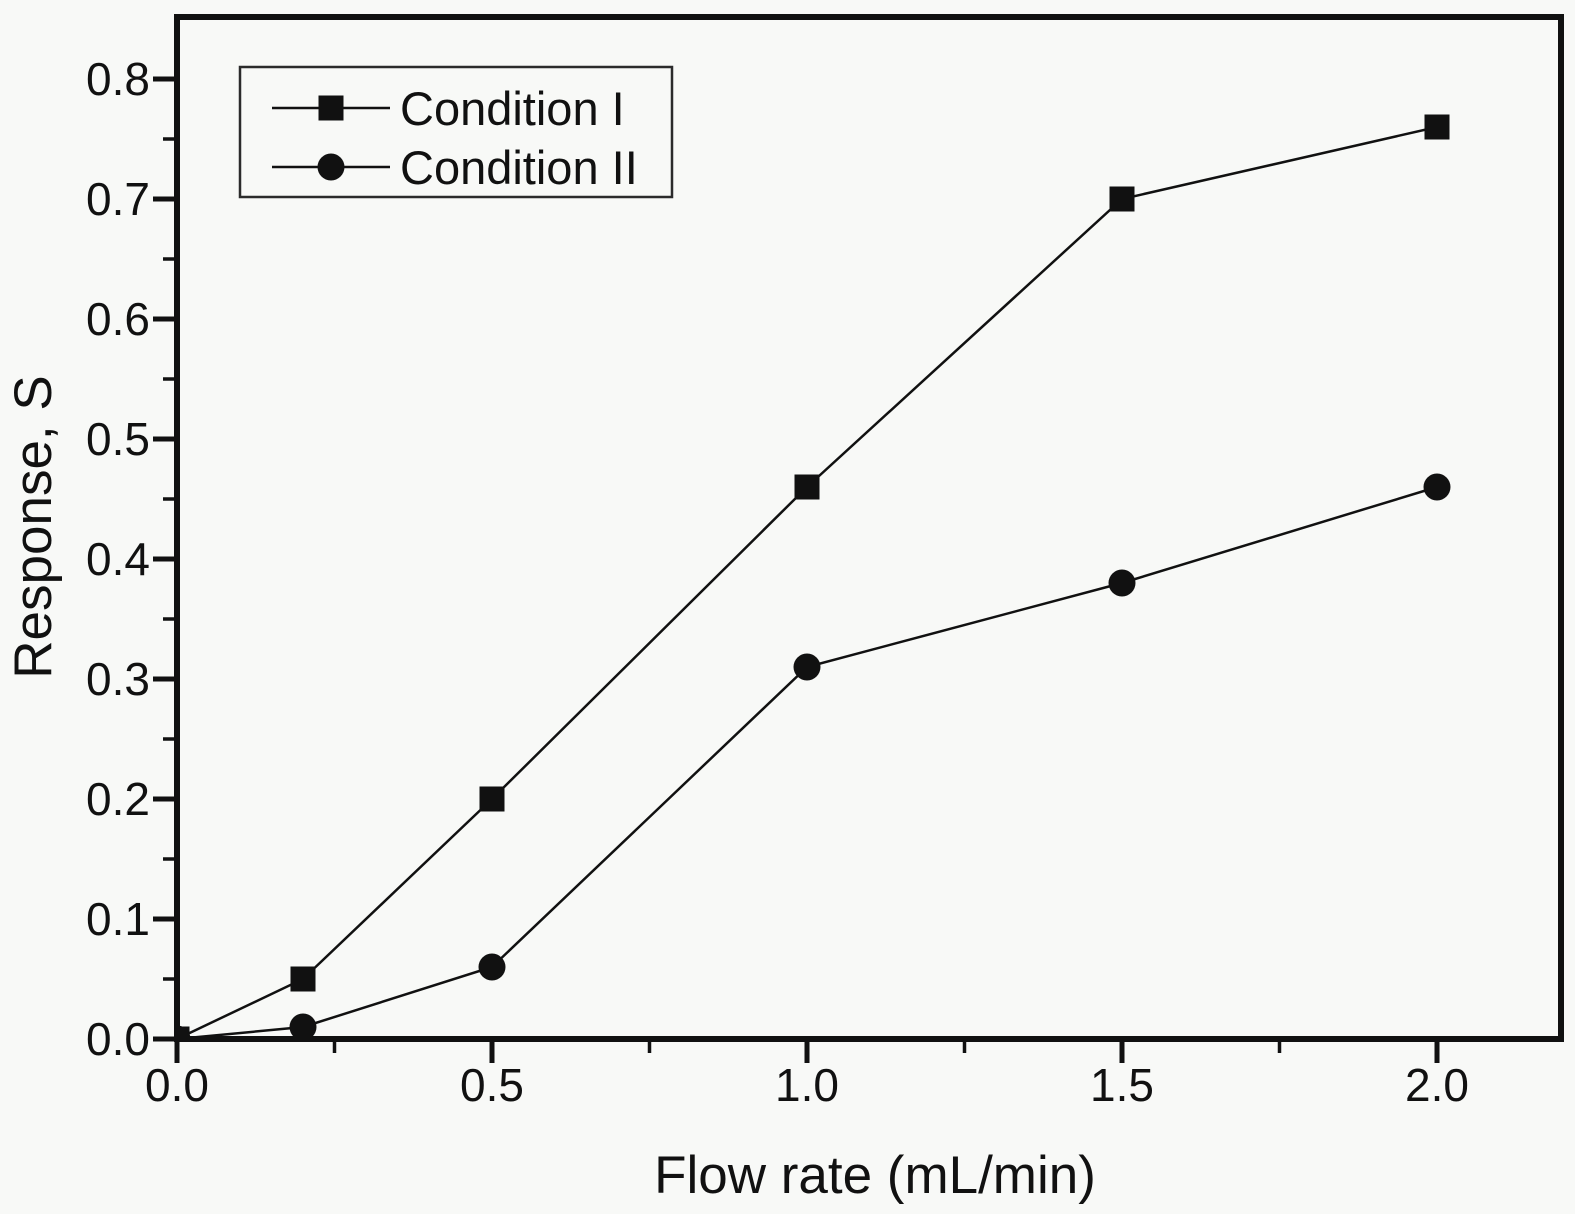 The image size is (1575, 1214). What do you see at coordinates (331, 167) in the screenshot?
I see `legend-marker-circle-icon` at bounding box center [331, 167].